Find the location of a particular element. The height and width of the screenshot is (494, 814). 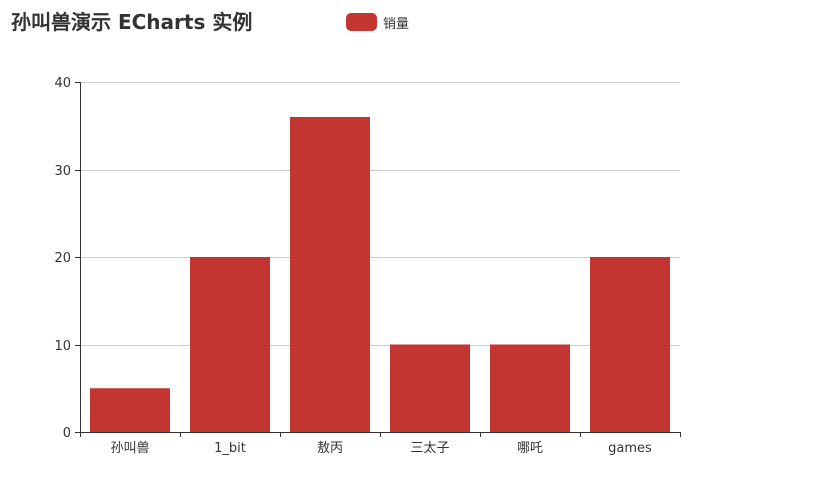

y-tick-label: 40 is located at coordinates (62, 83).